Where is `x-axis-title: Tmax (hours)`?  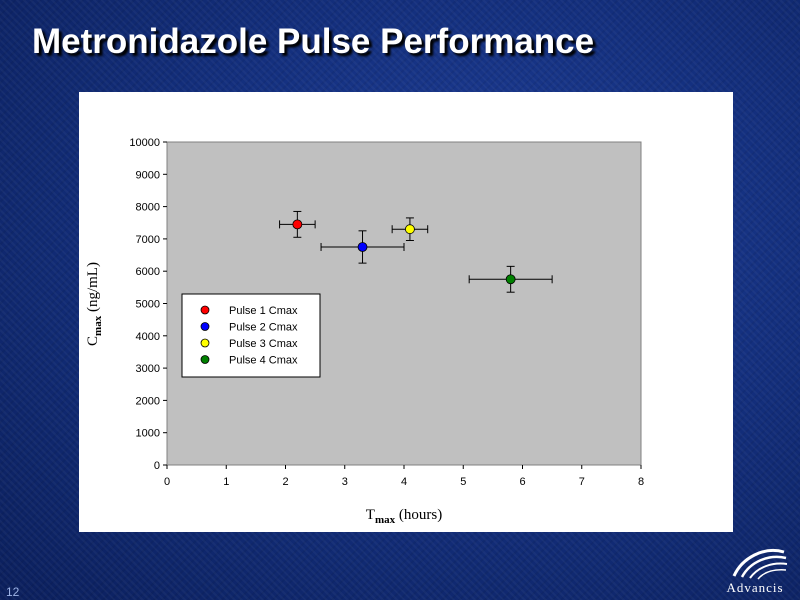
x-axis-title: Tmax (hours) is located at coordinates (404, 516).